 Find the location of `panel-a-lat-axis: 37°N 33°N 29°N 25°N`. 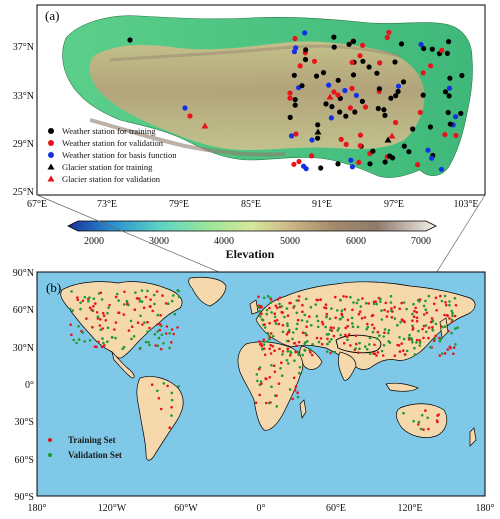

panel-a-lat-axis: 37°N 33°N 29°N 25°N is located at coordinates (23, 120).